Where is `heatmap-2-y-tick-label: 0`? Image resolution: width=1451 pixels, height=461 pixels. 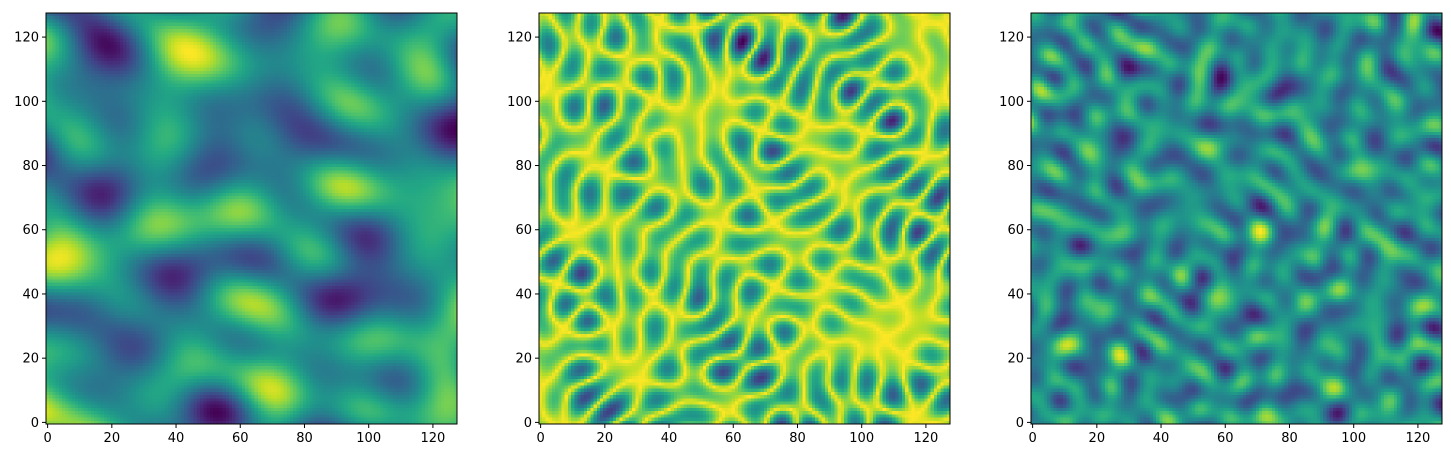
heatmap-2-y-tick-label: 0 is located at coordinates (528, 423).